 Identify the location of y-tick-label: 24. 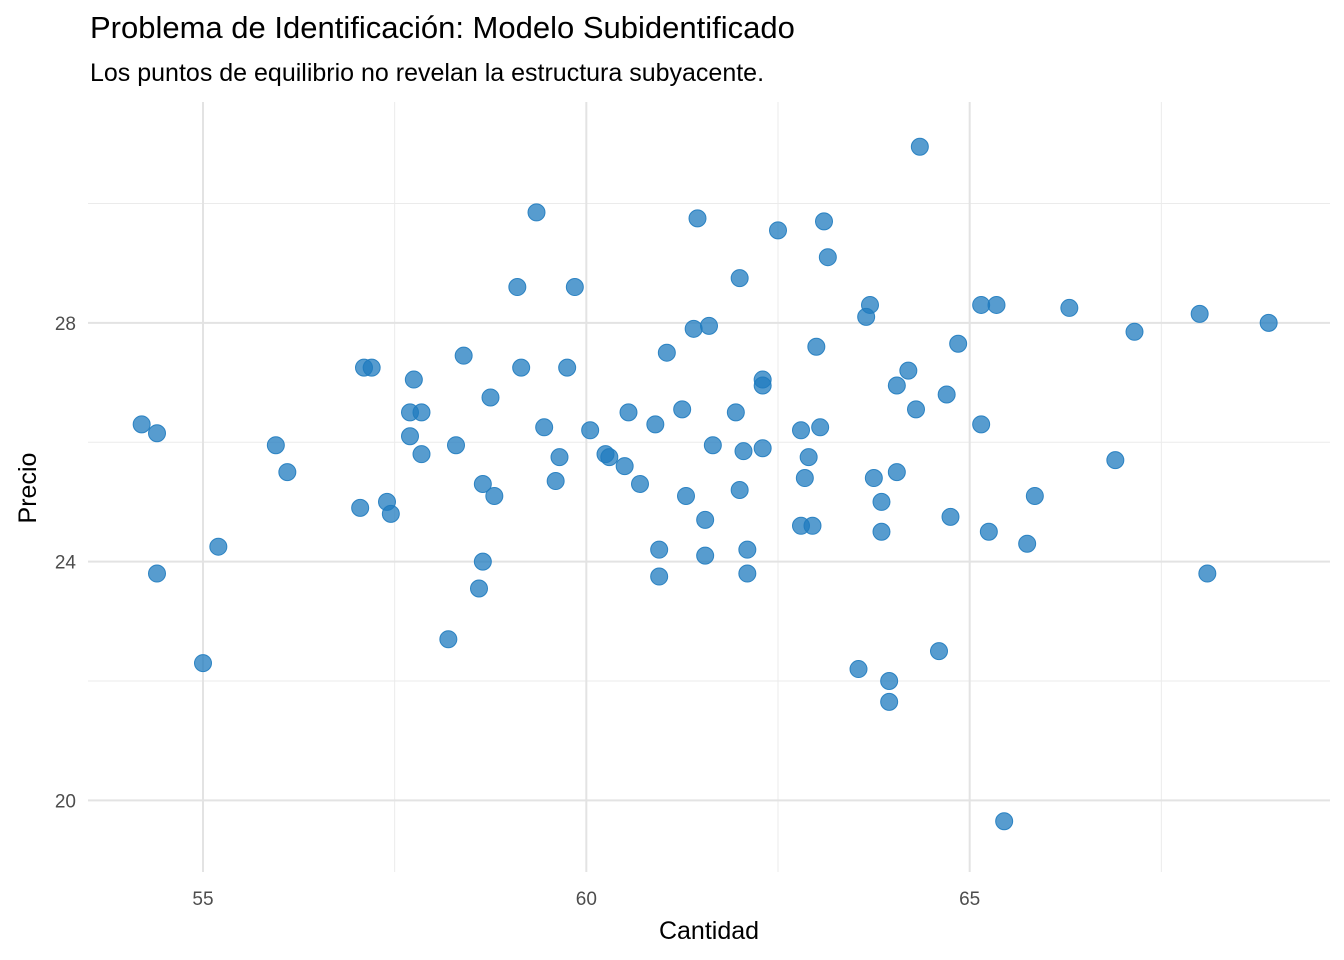
(66, 563).